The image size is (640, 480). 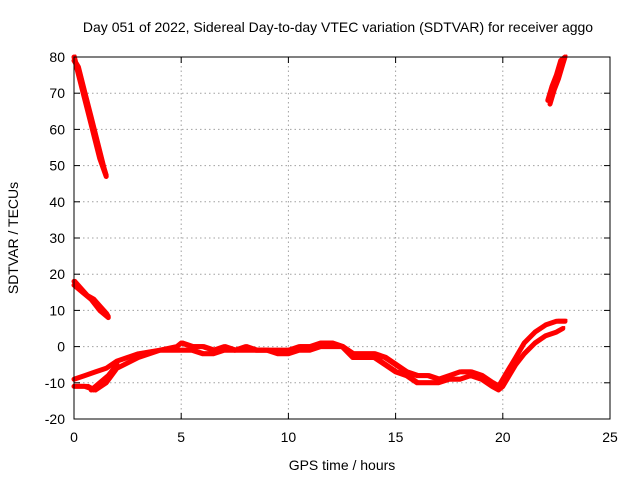 What do you see at coordinates (181, 437) in the screenshot?
I see `x-tick-label: 5` at bounding box center [181, 437].